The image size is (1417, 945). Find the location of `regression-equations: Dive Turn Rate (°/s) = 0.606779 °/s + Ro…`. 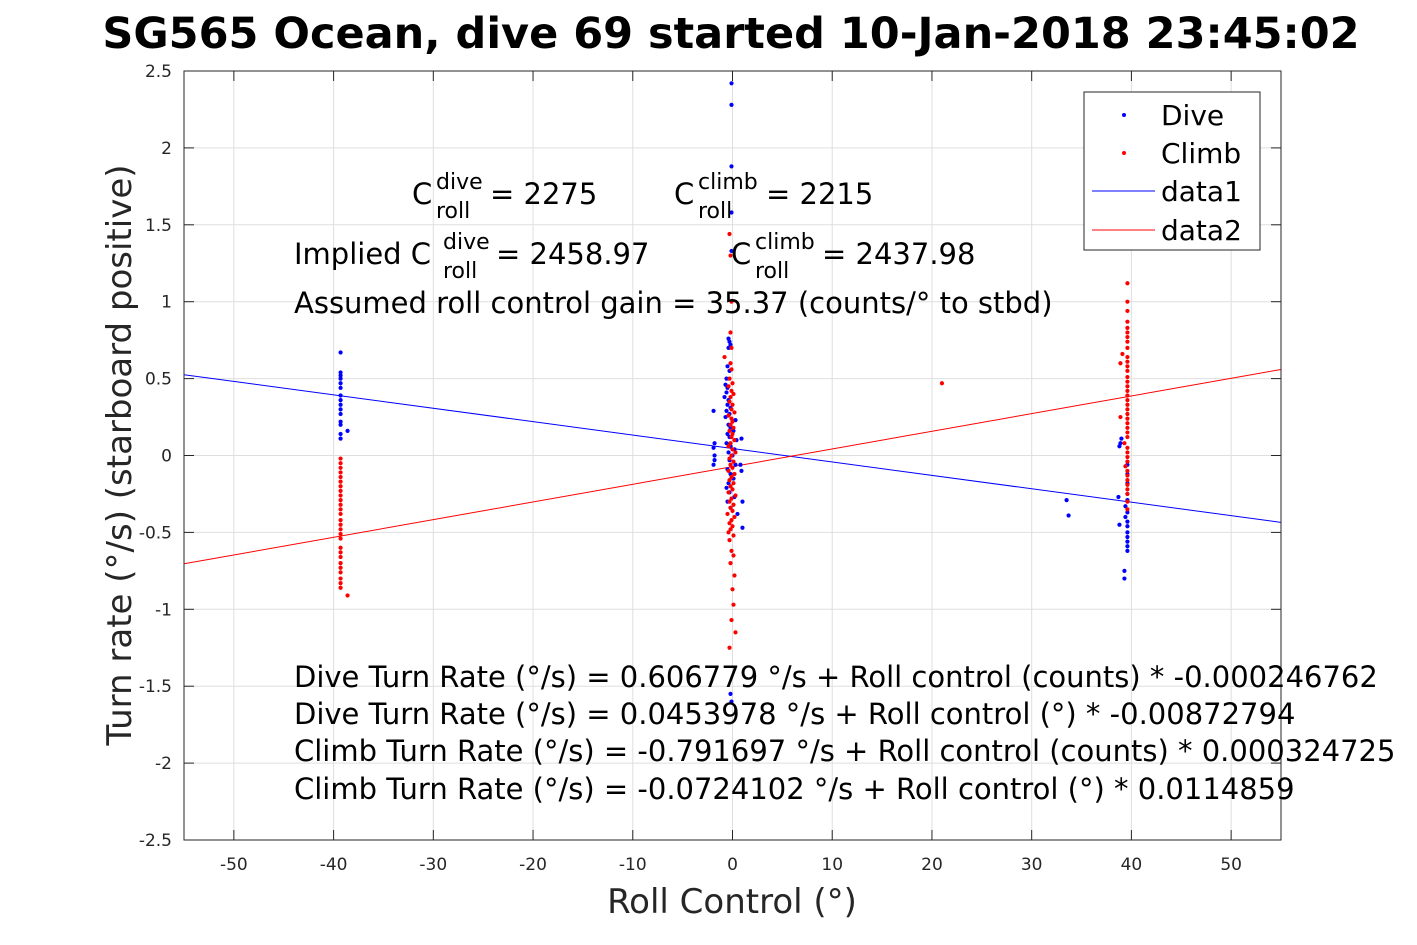

regression-equations: Dive Turn Rate (°/s) = 0.606779 °/s + Ro… is located at coordinates (844, 733).